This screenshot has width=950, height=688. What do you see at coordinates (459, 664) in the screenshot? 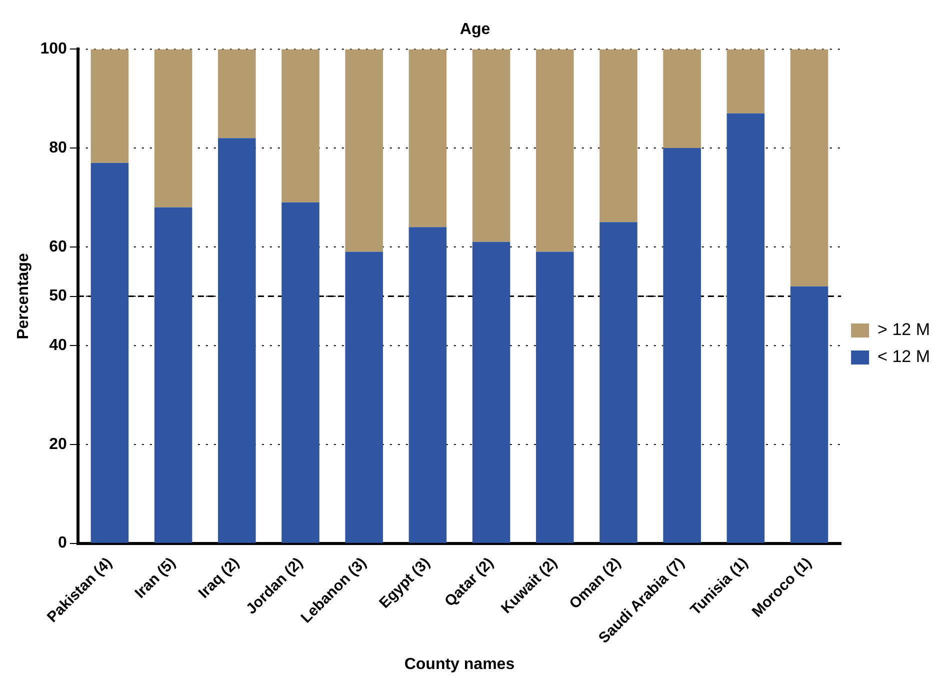
I see `x-axis-title: County names` at bounding box center [459, 664].